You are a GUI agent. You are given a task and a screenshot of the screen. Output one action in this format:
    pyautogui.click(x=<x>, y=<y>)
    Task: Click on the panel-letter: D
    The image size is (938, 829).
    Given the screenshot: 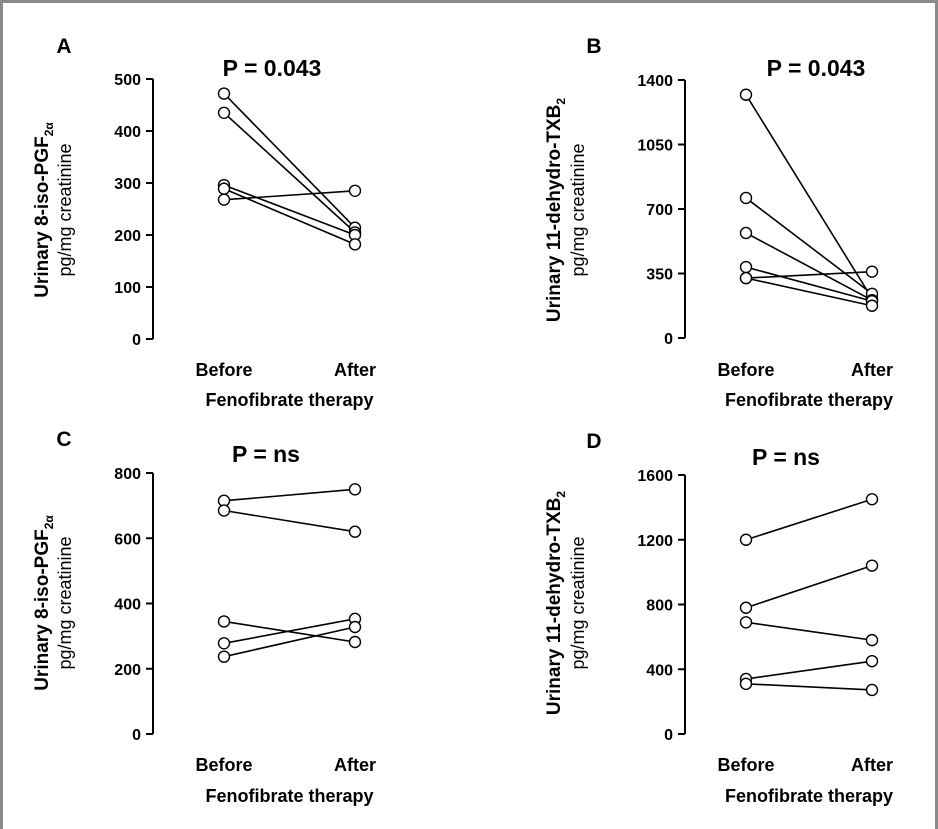 What is the action you would take?
    pyautogui.click(x=593, y=441)
    